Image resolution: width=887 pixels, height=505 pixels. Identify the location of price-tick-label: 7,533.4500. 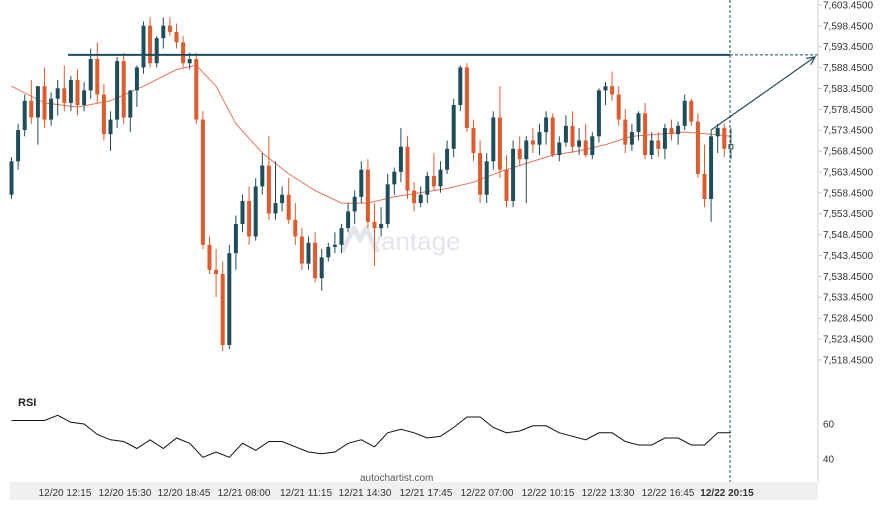
(848, 298).